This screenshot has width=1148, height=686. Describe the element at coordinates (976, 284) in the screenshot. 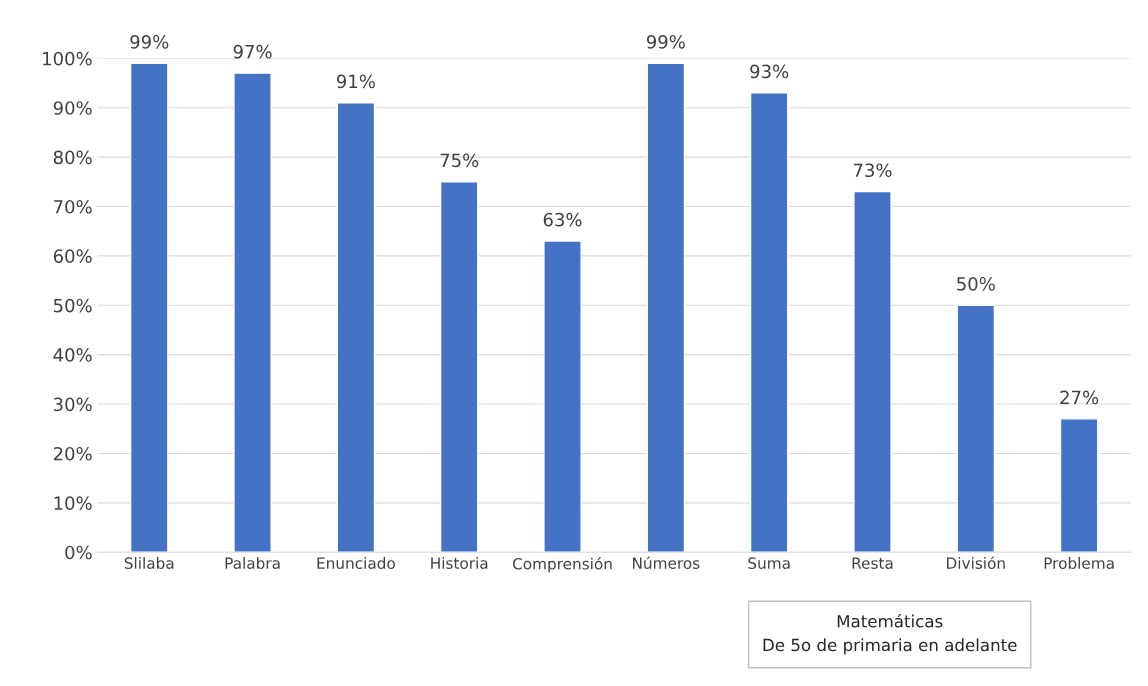

I see `data-label: 50%` at that location.